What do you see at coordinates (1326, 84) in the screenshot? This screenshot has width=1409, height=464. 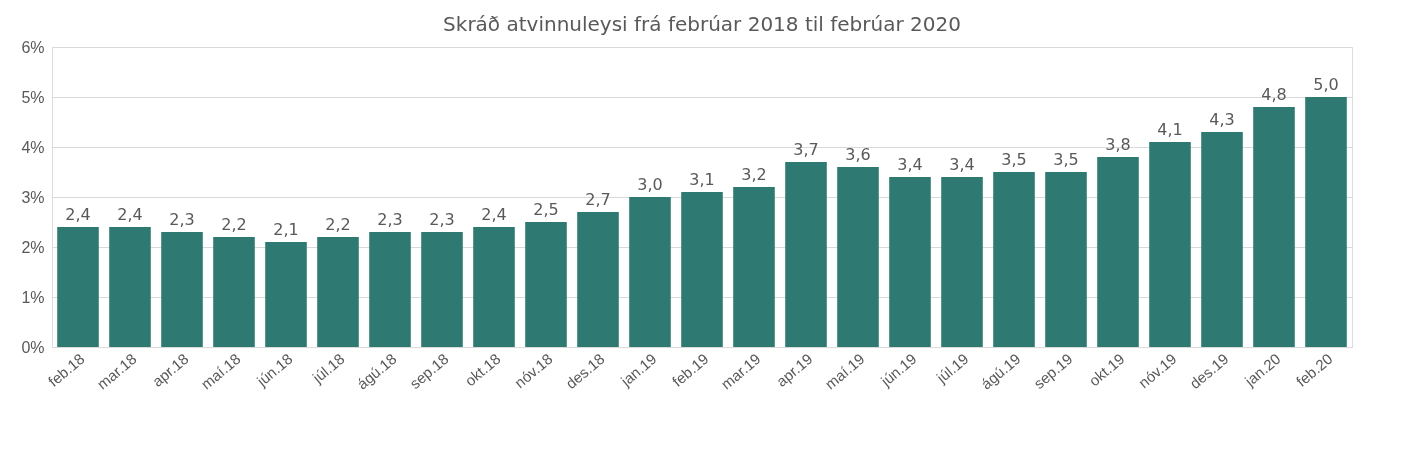 I see `data-label: 5,0` at bounding box center [1326, 84].